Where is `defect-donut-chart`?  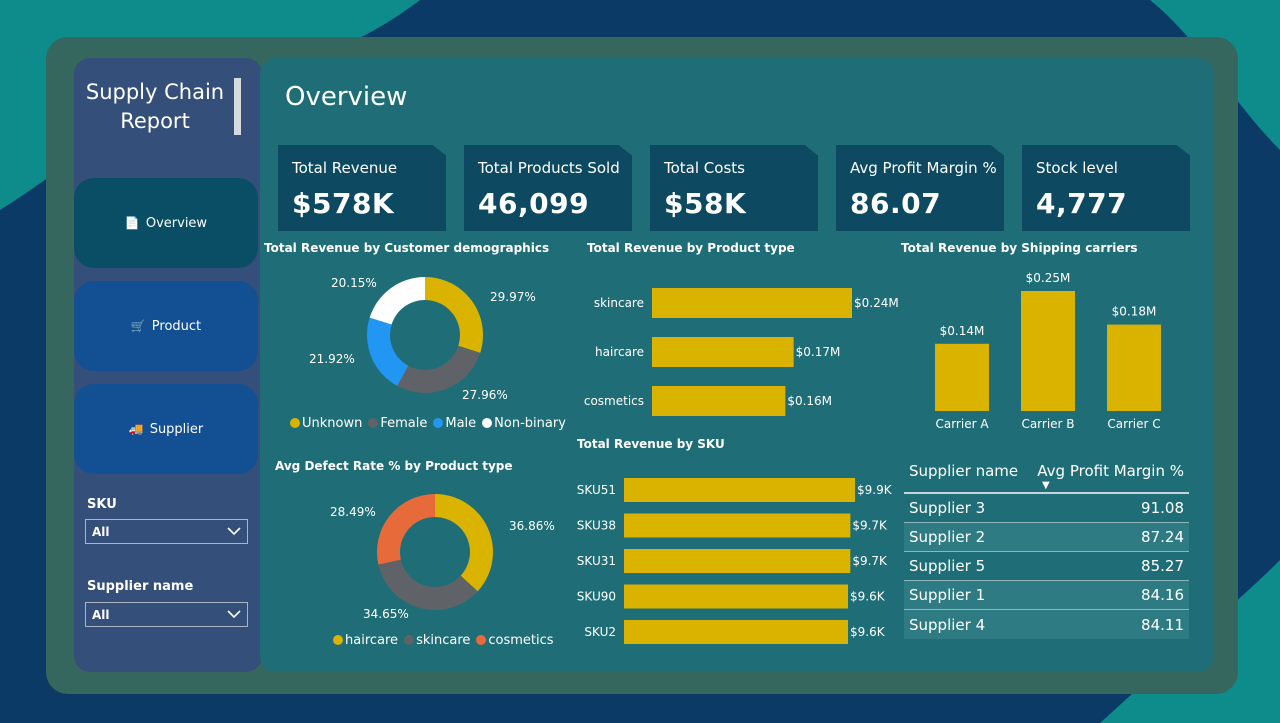 defect-donut-chart is located at coordinates (435, 552).